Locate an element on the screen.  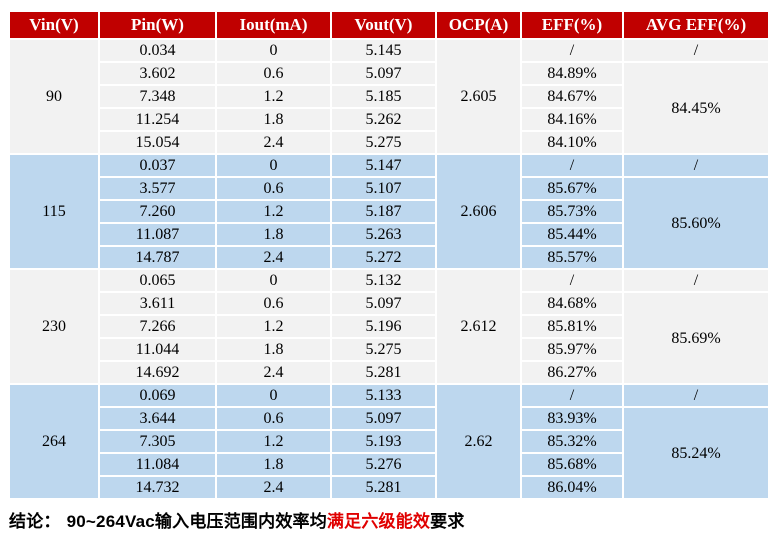
cell-pin: 14.732 is located at coordinates (157, 487).